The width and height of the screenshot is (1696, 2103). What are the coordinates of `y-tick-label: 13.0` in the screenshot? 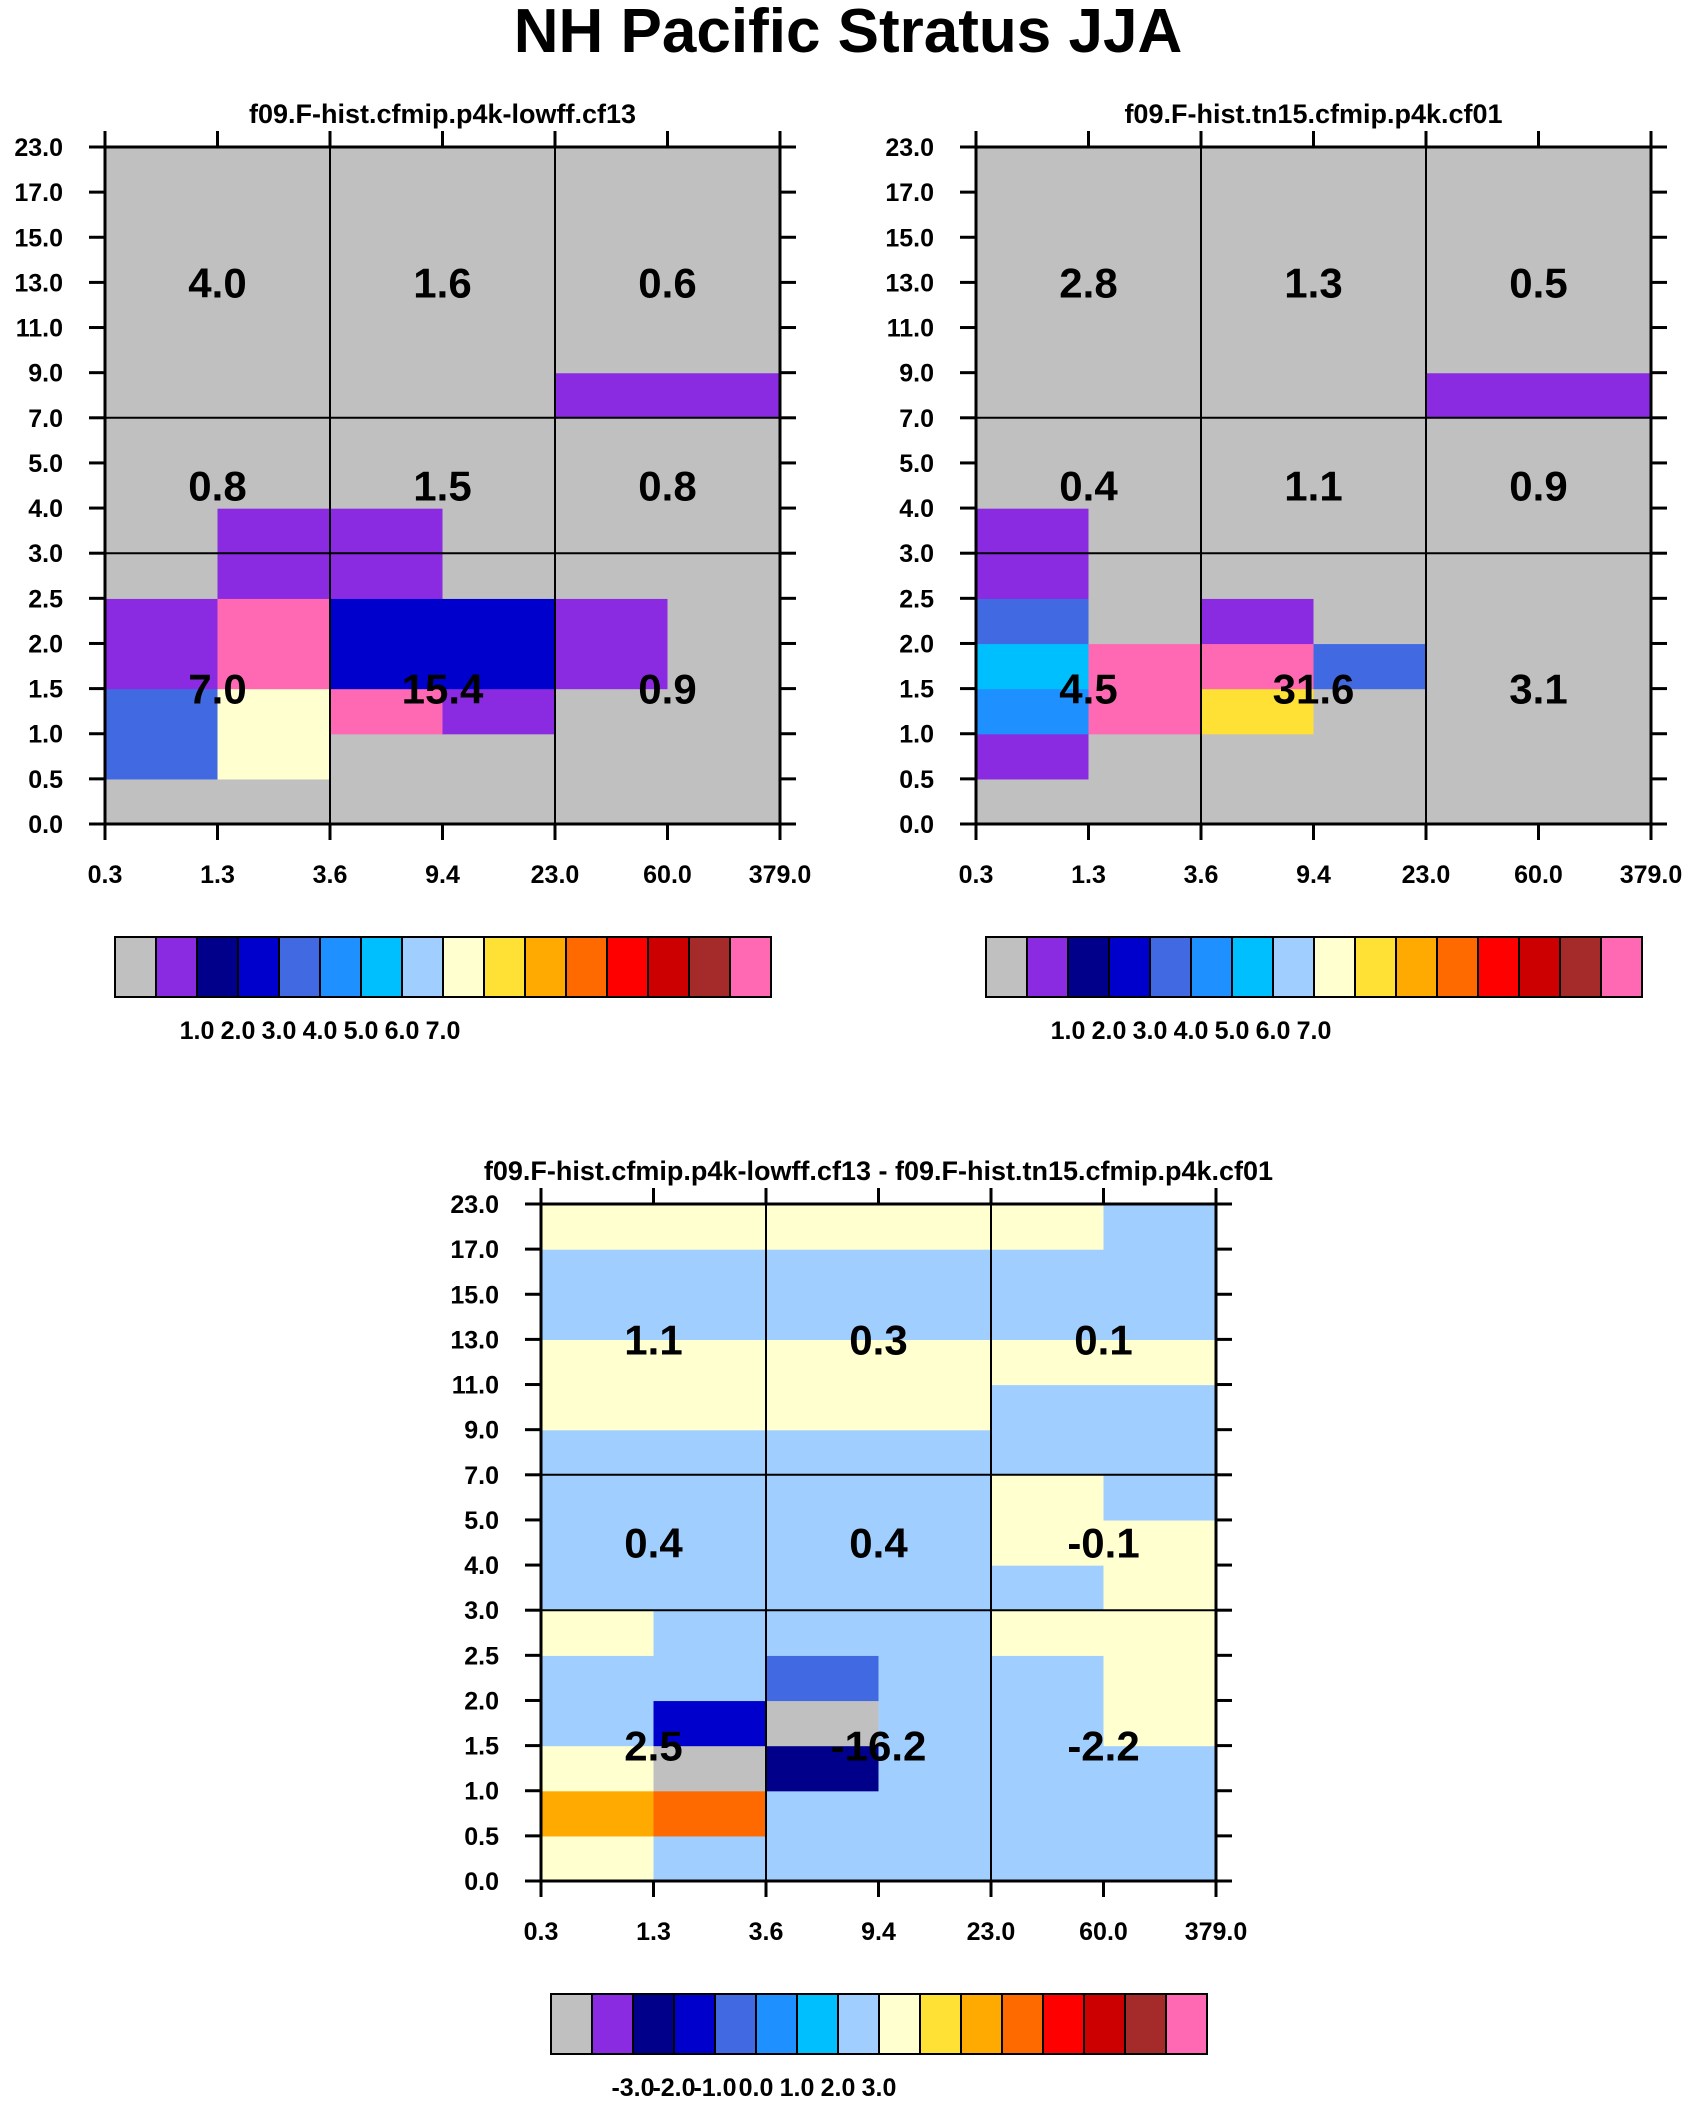 It's located at (909, 283).